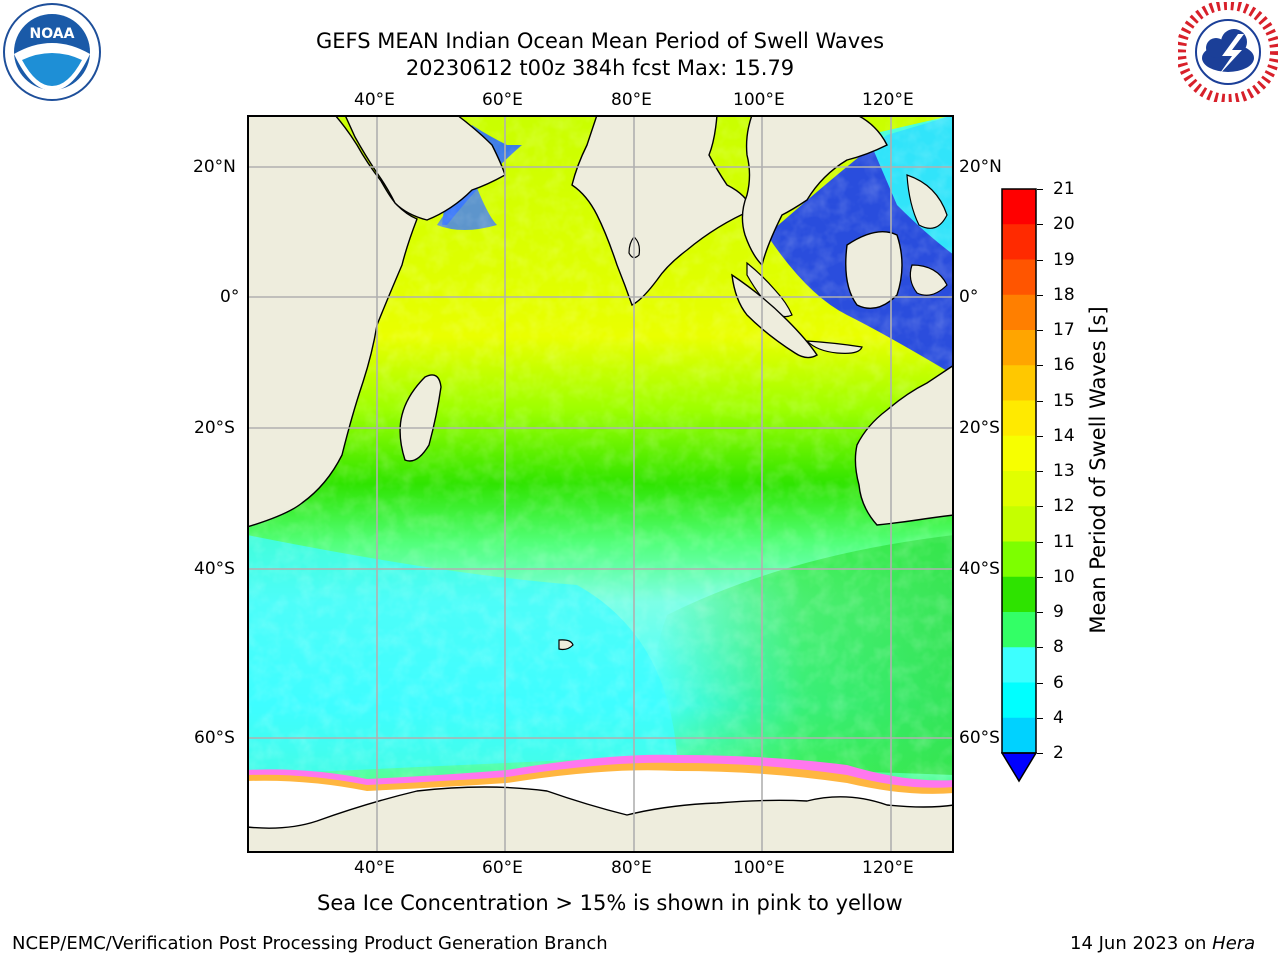 Image resolution: width=1280 pixels, height=960 pixels. I want to click on colorbar-label: Mean Period of Swell Waves [s], so click(1098, 470).